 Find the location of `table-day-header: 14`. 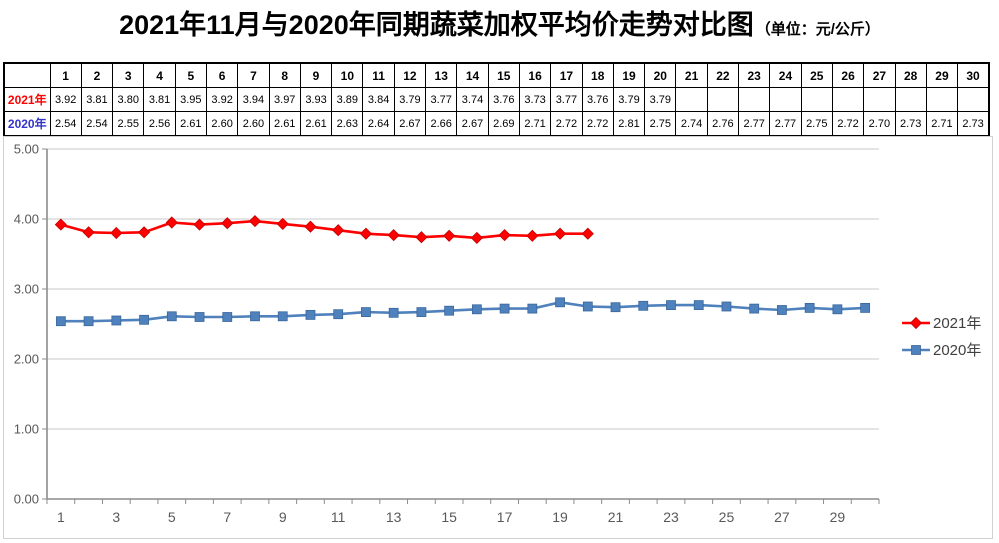

table-day-header: 14 is located at coordinates (472, 75).